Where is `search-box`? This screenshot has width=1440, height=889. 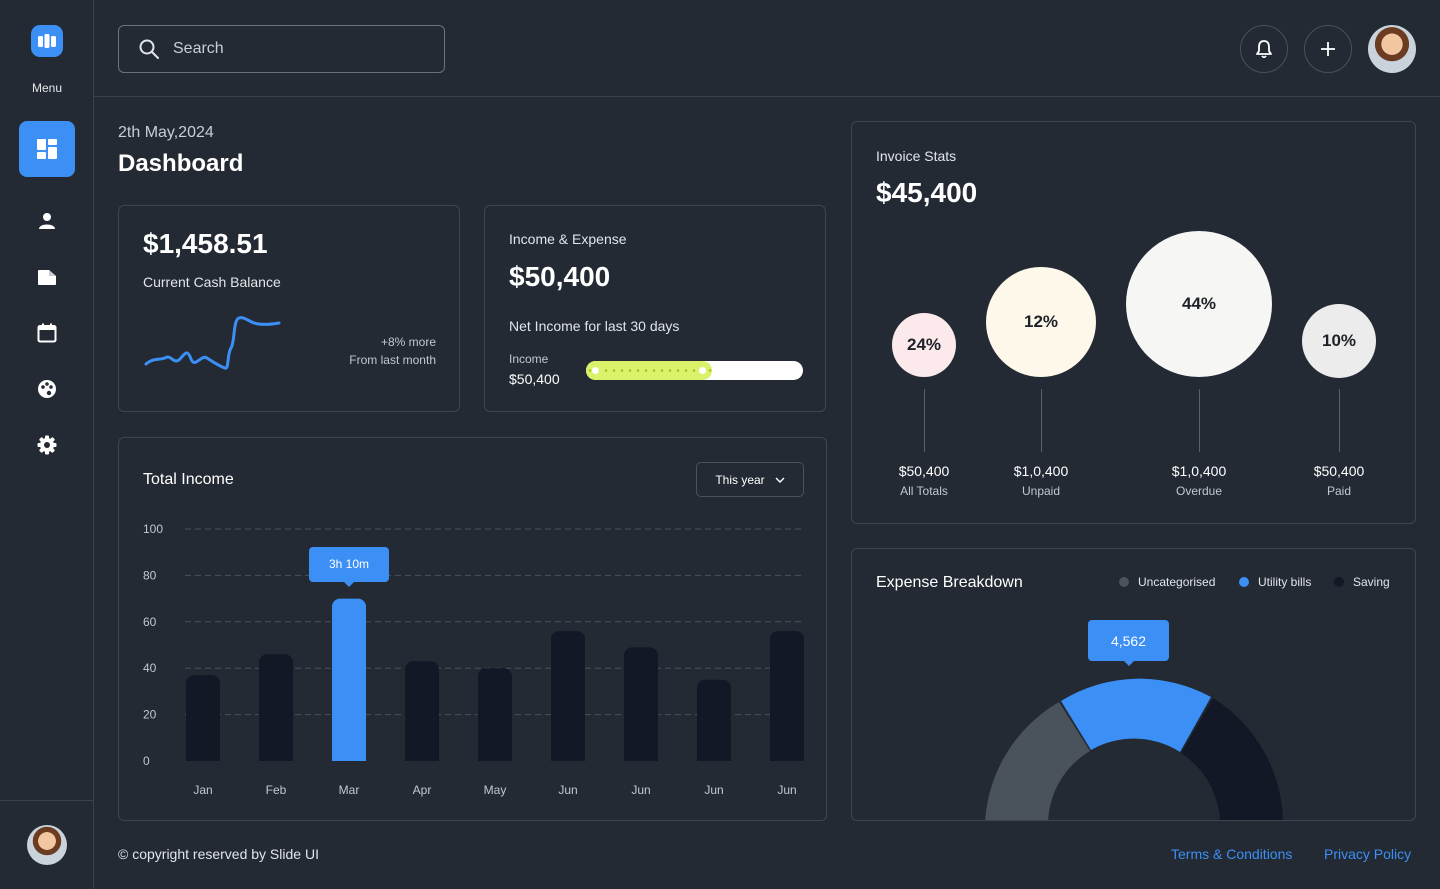 search-box is located at coordinates (281, 49).